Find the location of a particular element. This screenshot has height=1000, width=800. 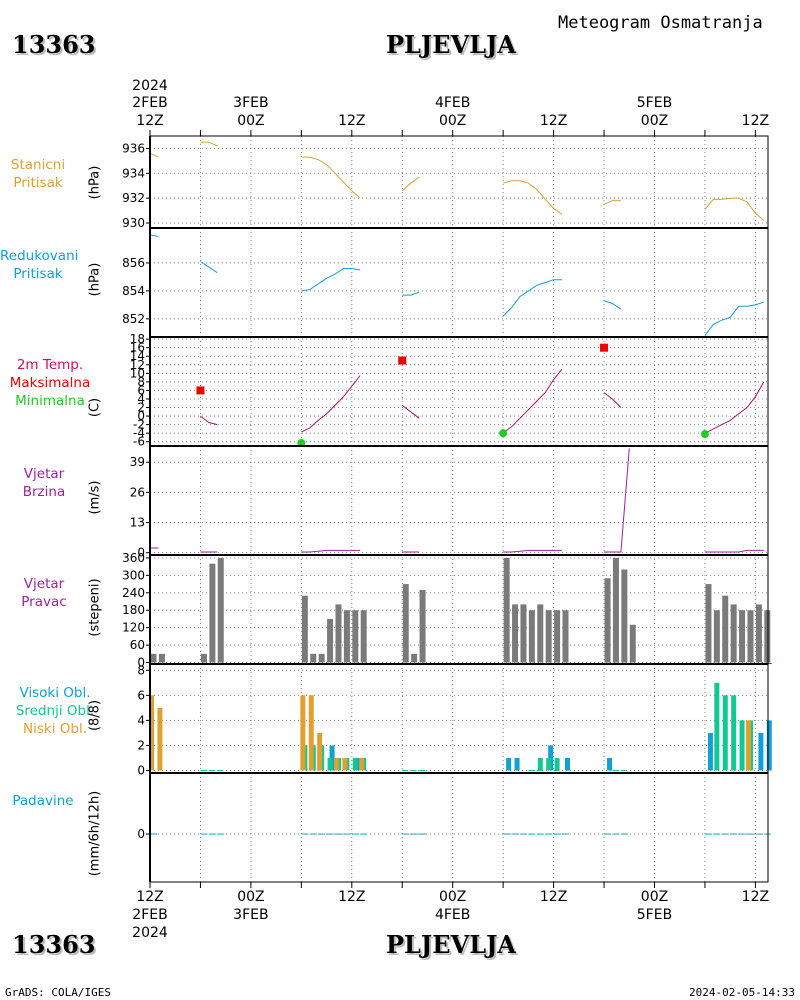

label-line: 2m Temp. is located at coordinates (50, 365).